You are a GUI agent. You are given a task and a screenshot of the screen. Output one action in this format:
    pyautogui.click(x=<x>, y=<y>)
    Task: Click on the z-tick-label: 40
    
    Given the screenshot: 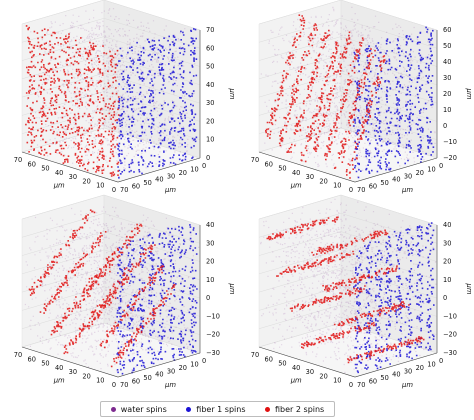 What is the action you would take?
    pyautogui.click(x=447, y=225)
    